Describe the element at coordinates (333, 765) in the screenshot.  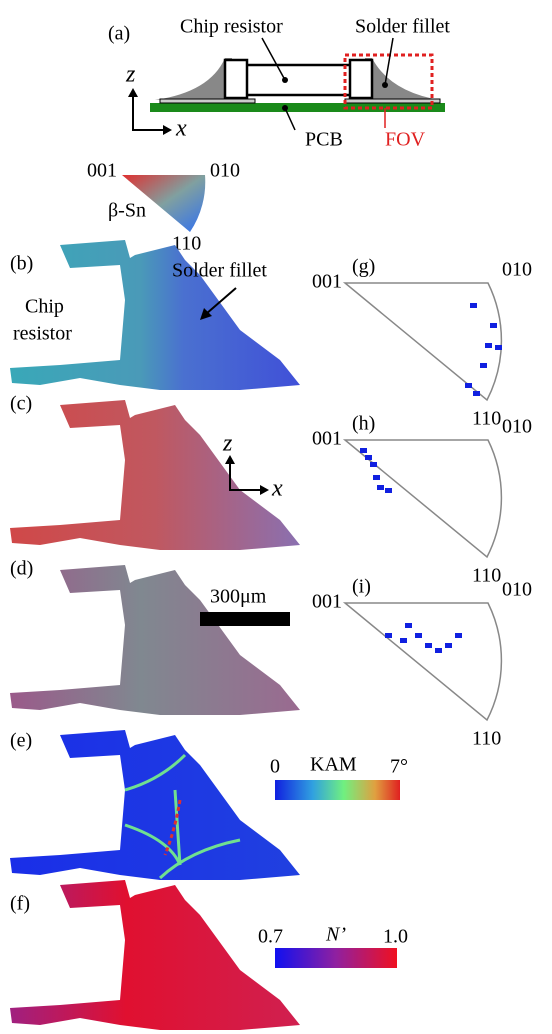
I see `colorbar-title: KAM` at that location.